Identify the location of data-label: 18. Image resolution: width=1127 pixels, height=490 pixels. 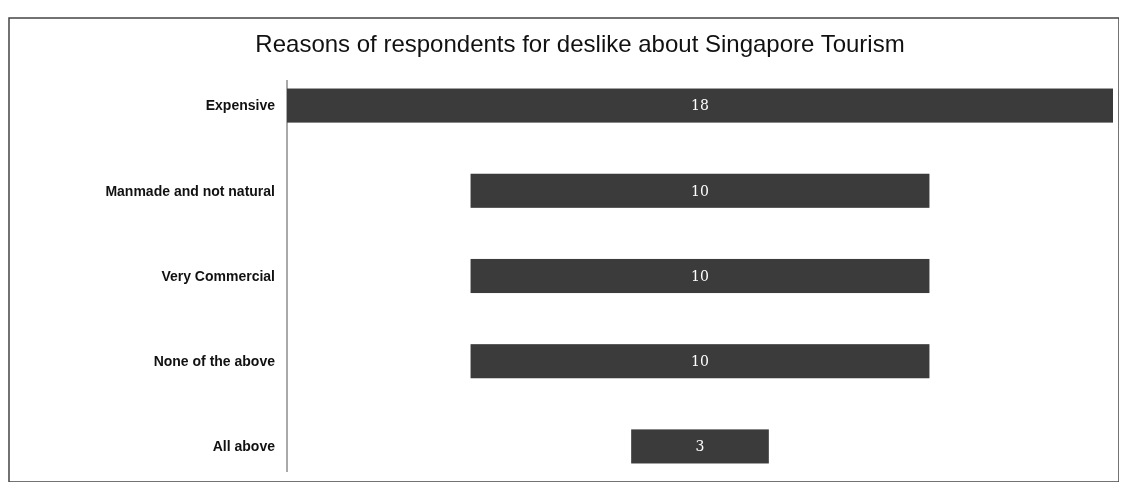
(700, 105).